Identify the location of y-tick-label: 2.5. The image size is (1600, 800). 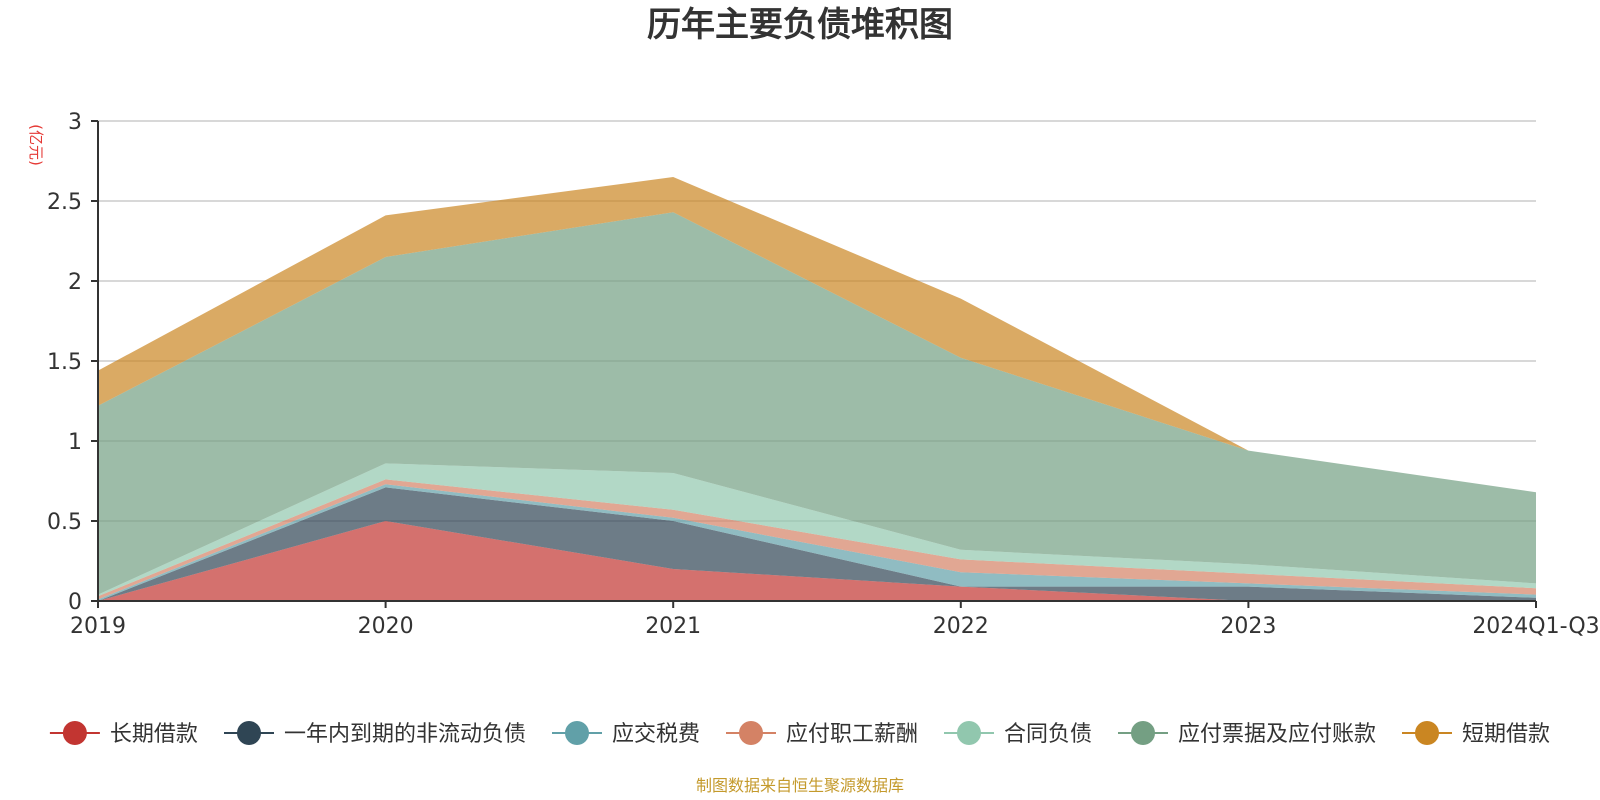
(64, 202).